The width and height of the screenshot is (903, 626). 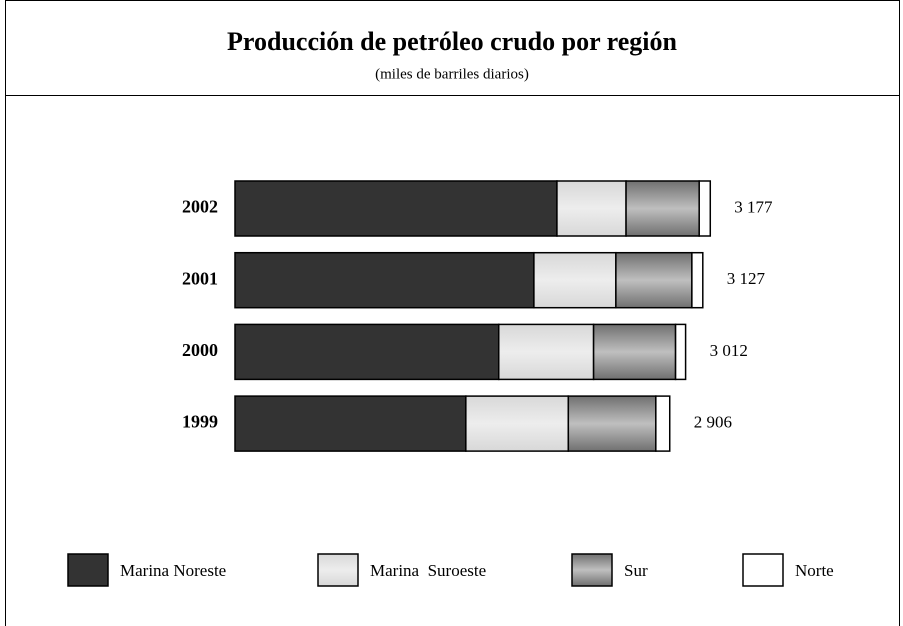 What do you see at coordinates (814, 570) in the screenshot?
I see `legend-label: Norte` at bounding box center [814, 570].